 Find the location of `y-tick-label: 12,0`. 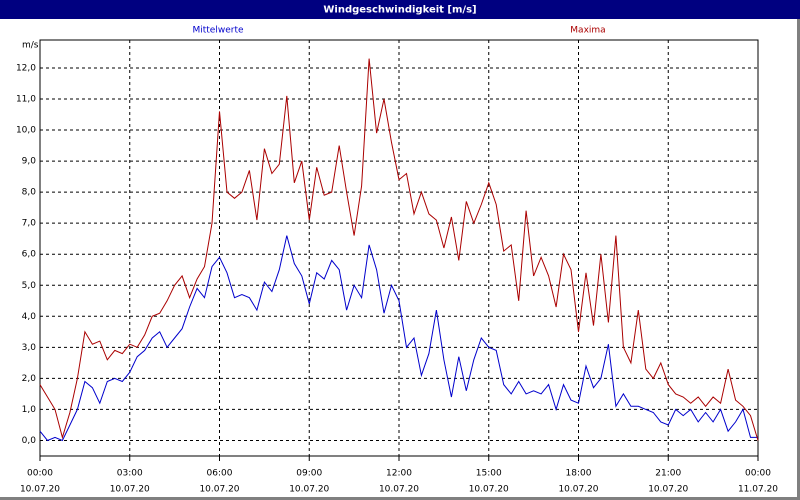

y-tick-label: 12,0 is located at coordinates (26, 68).